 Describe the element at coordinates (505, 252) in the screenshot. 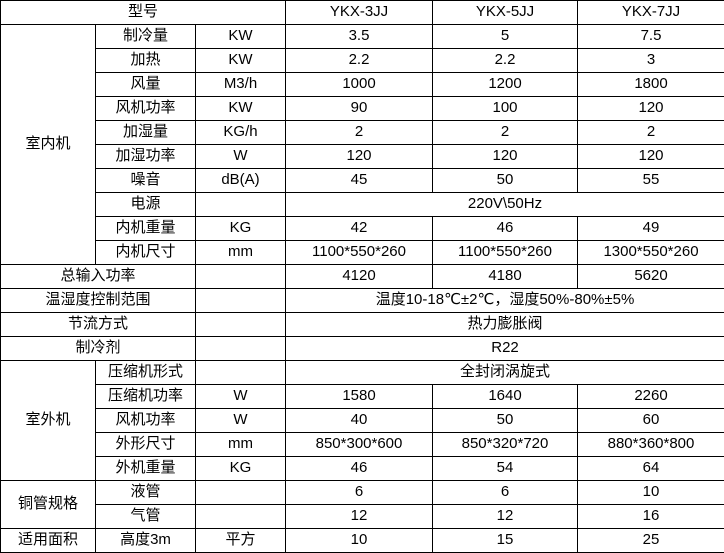

I see `row-value-ykx-5jj: 1100*550*260` at that location.